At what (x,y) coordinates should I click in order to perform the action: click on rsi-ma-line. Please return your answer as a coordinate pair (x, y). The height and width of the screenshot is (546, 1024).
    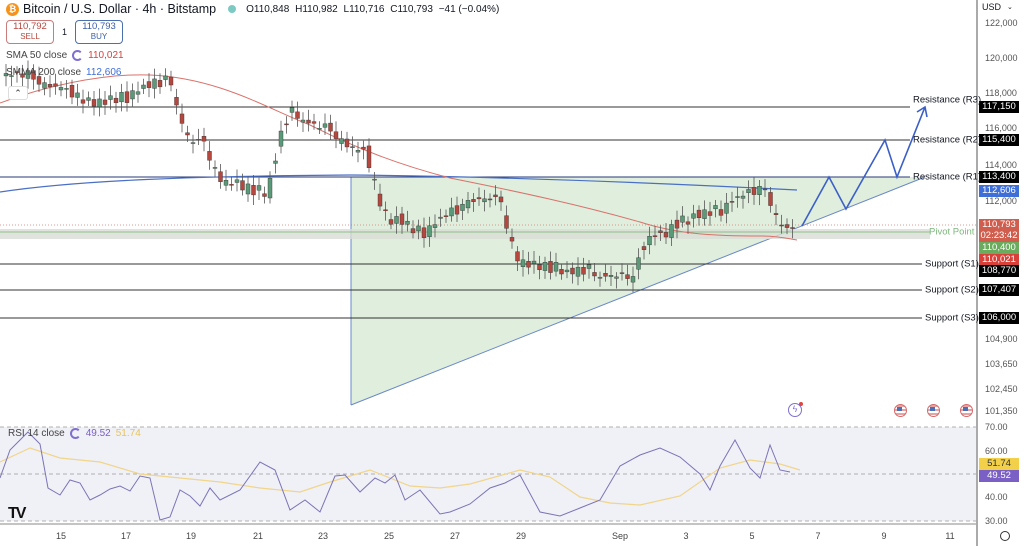
    Looking at the image, I should click on (400, 476).